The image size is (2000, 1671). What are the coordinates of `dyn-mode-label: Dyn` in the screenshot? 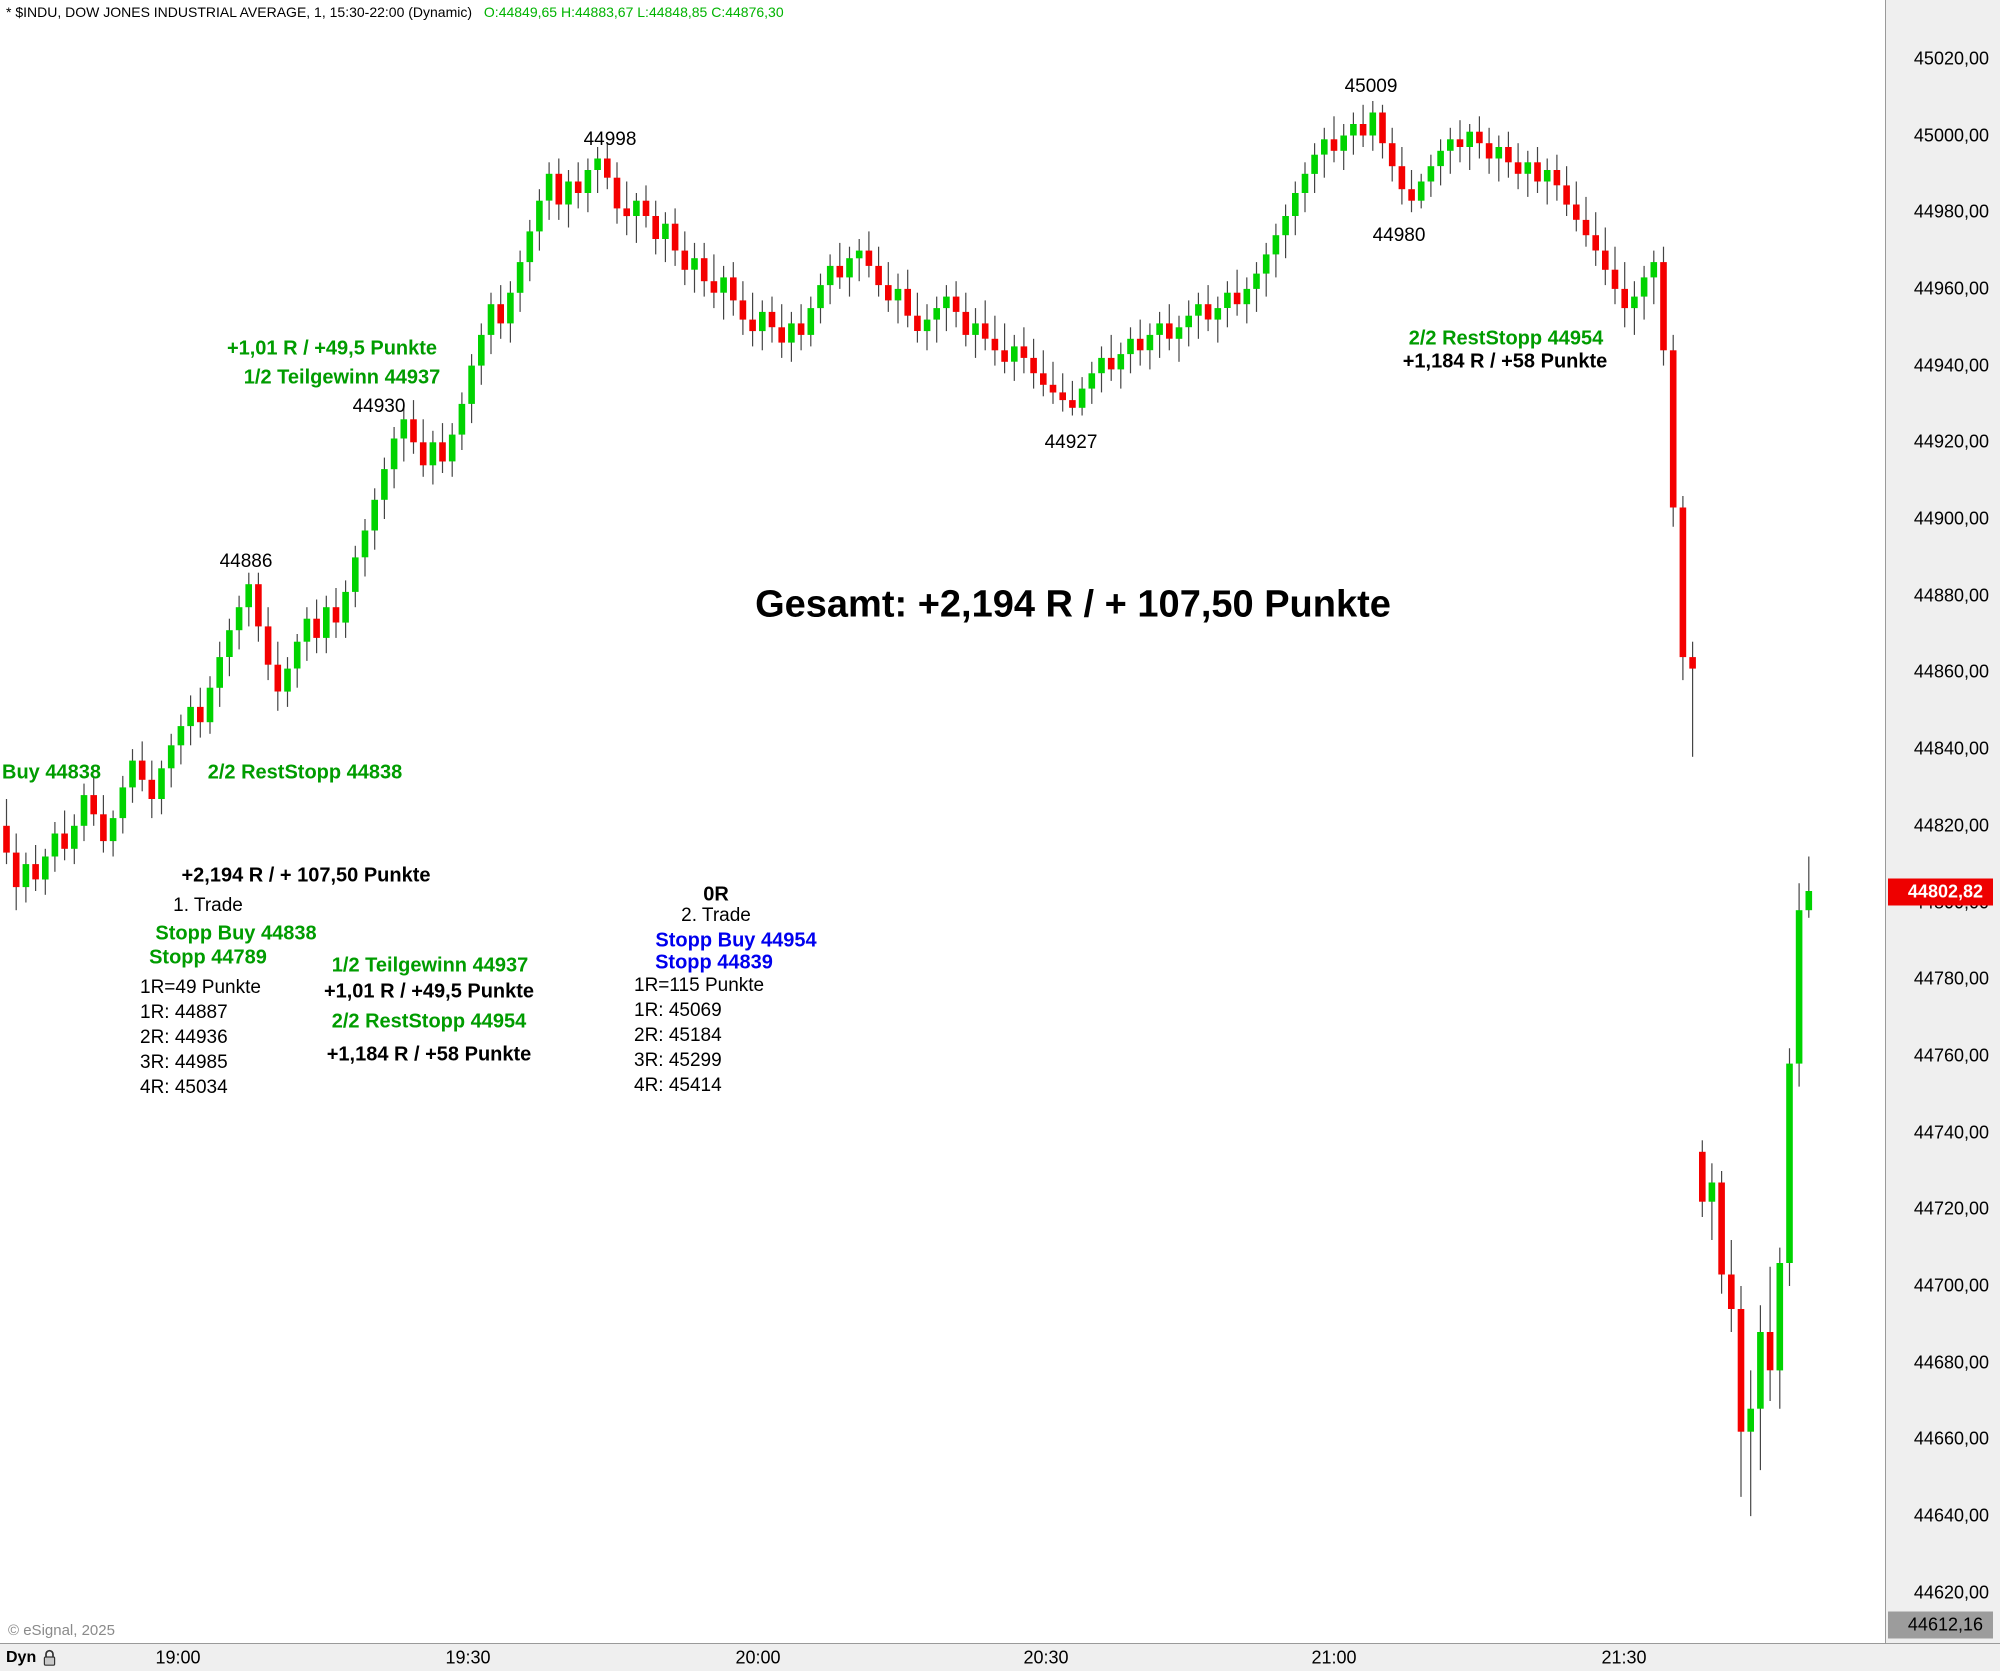 It's located at (21, 1657).